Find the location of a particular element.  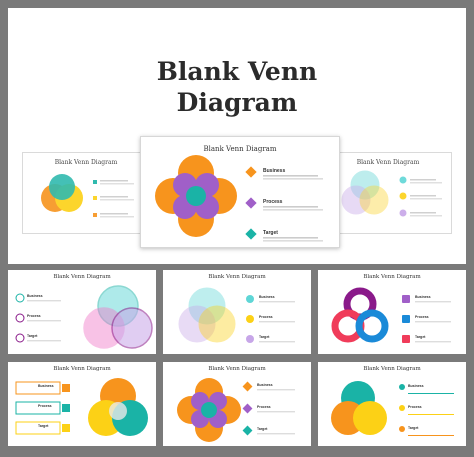

venn-four-petal-center is located at coordinates (239, 198).